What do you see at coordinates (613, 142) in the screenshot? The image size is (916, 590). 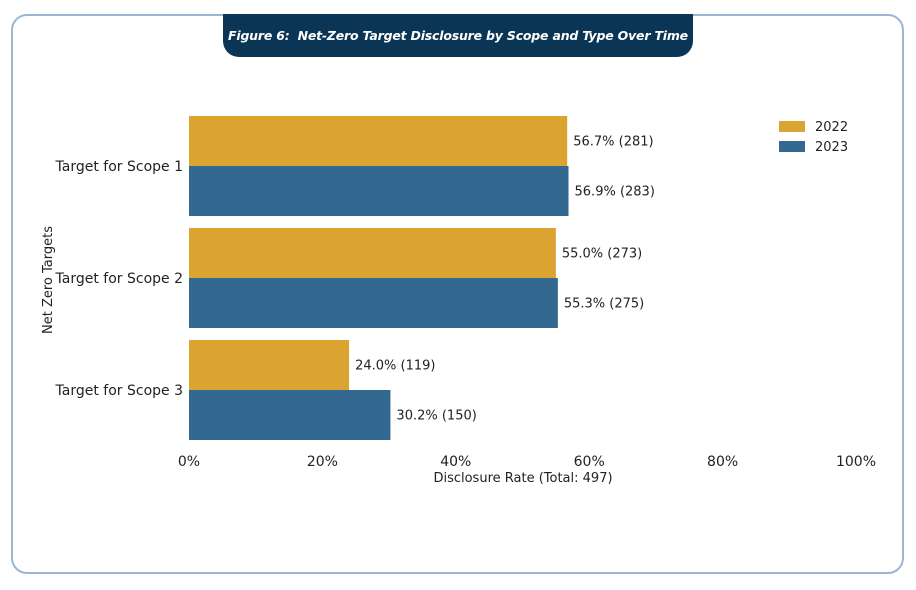 I see `bar-label-target-for-scope-1-2022: 56.7% (281)` at bounding box center [613, 142].